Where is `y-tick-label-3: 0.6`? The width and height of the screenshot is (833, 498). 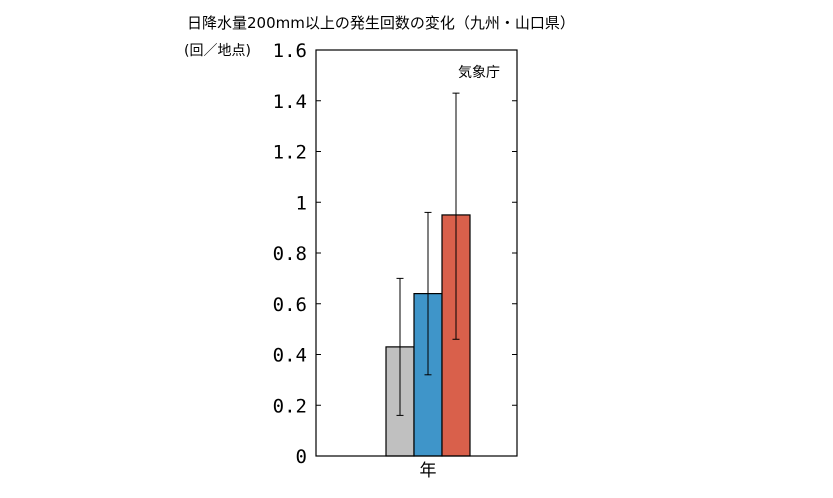
y-tick-label-3: 0.6 is located at coordinates (290, 305).